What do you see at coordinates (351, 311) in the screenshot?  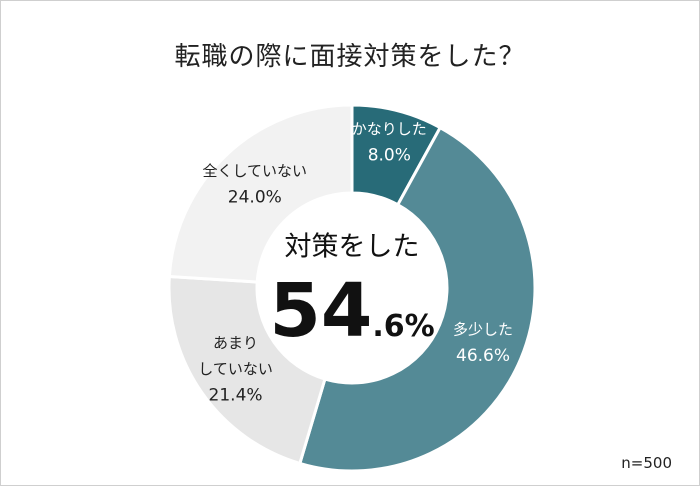 I see `center-value: 54.6%` at bounding box center [351, 311].